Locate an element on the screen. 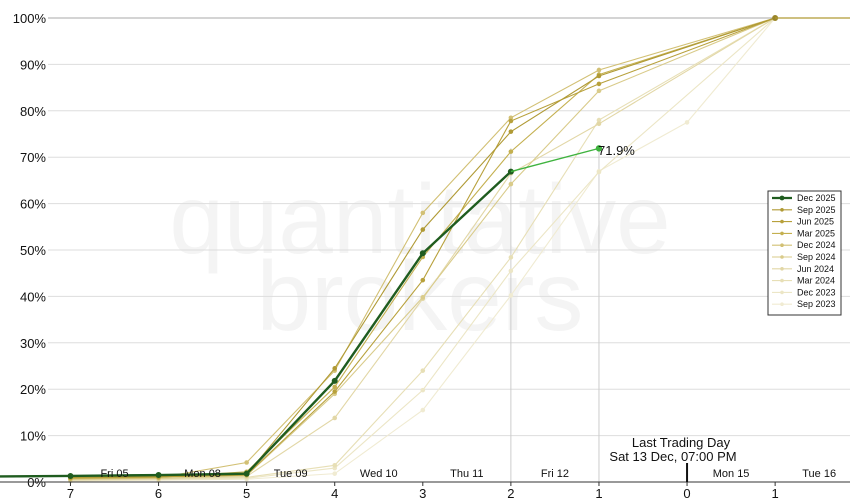  legend-label: Jun 2024 is located at coordinates (815, 269).